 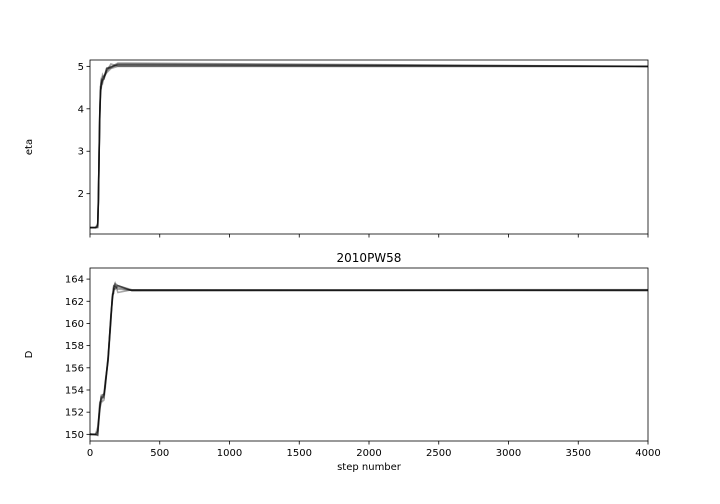 I want to click on y-tick-label: 2, so click(x=81, y=194).